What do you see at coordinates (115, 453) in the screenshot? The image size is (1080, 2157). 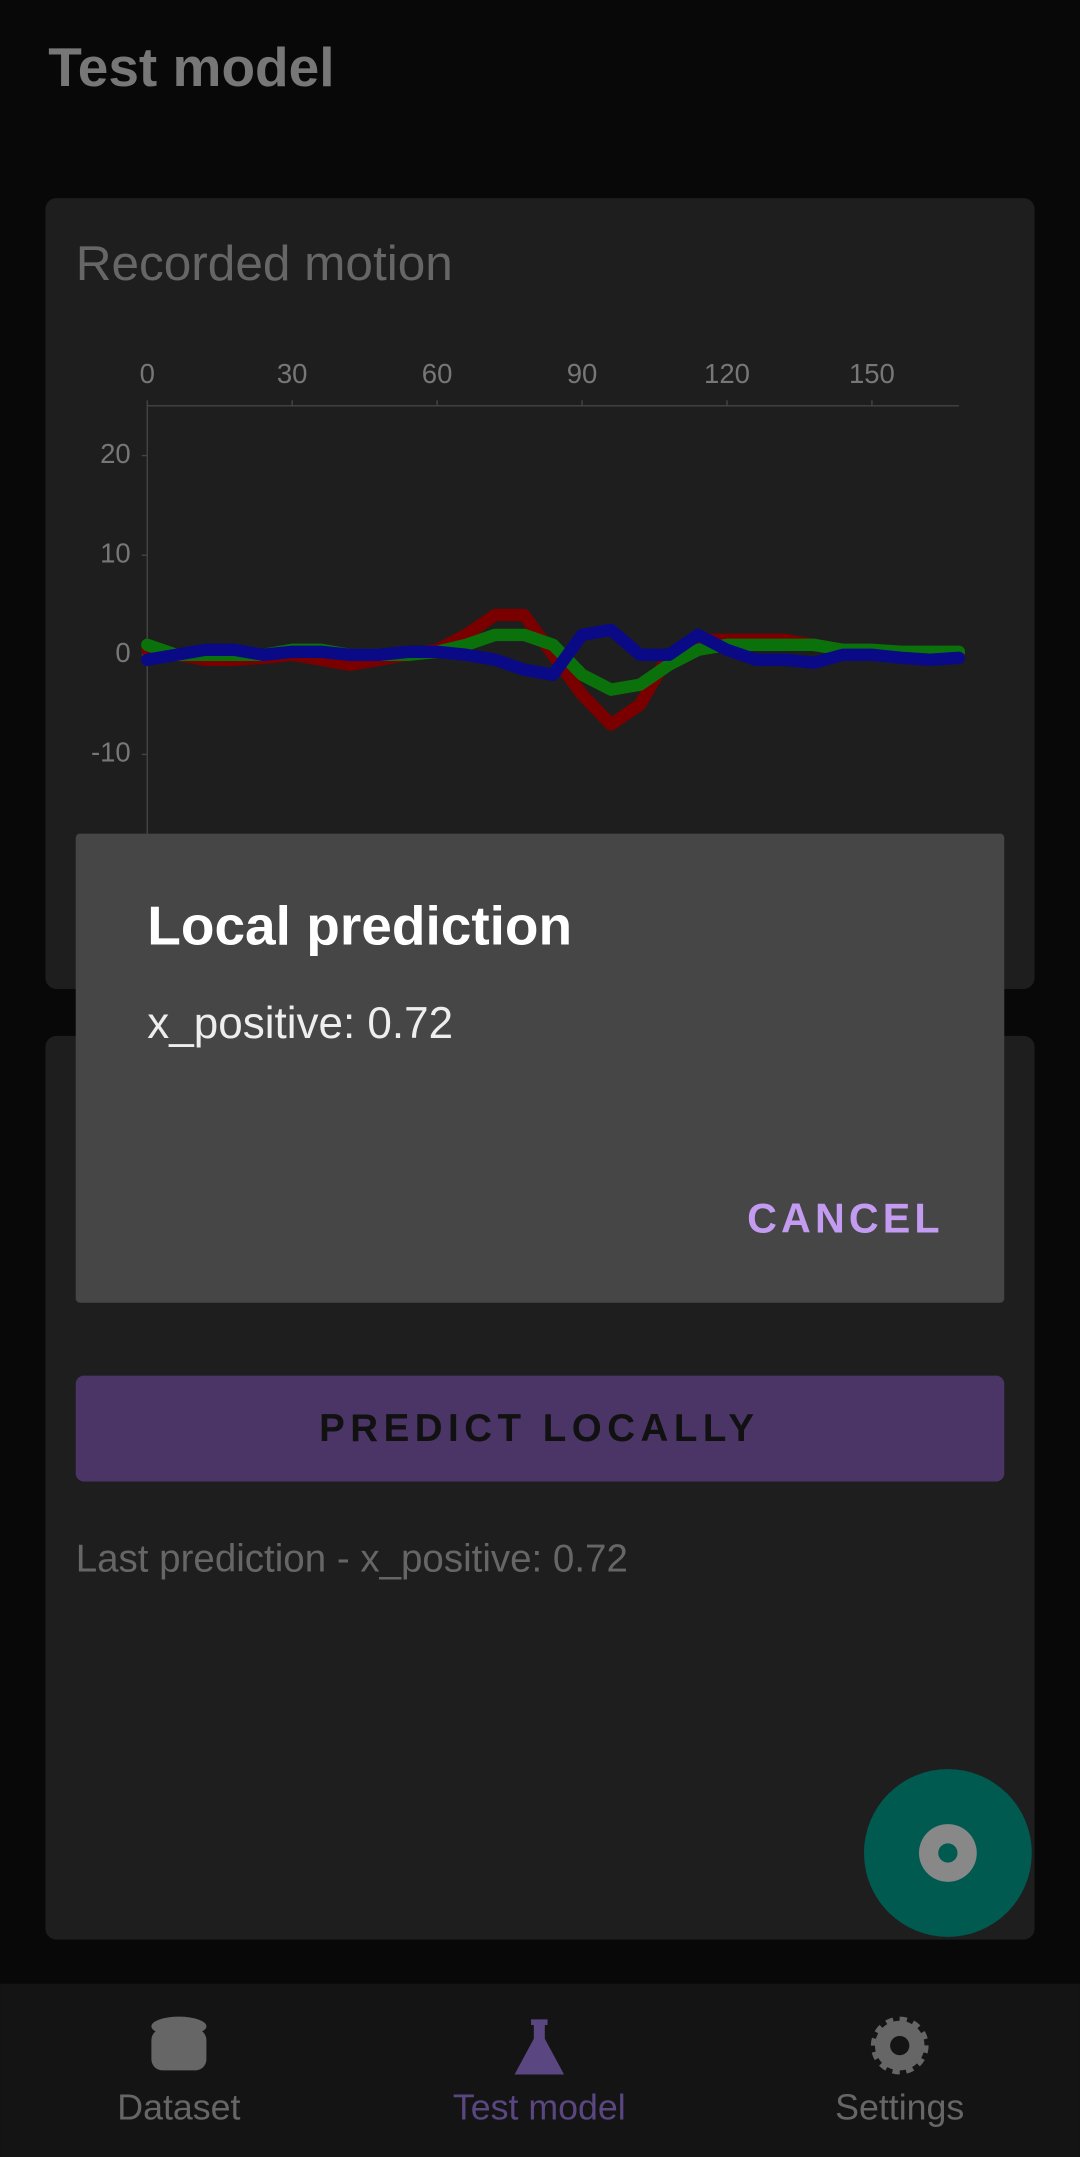 I see `y-tick-label: 20` at bounding box center [115, 453].